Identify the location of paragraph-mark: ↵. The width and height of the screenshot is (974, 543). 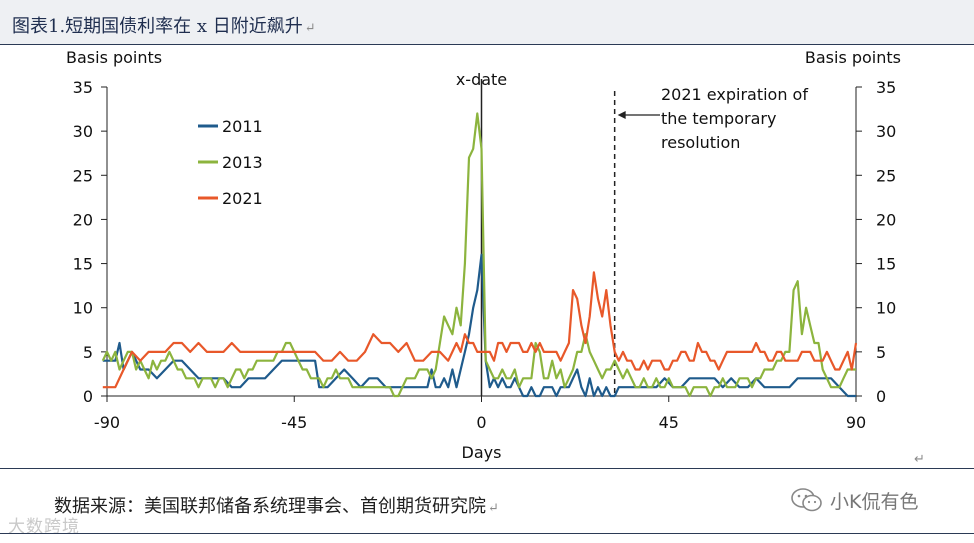
(919, 459).